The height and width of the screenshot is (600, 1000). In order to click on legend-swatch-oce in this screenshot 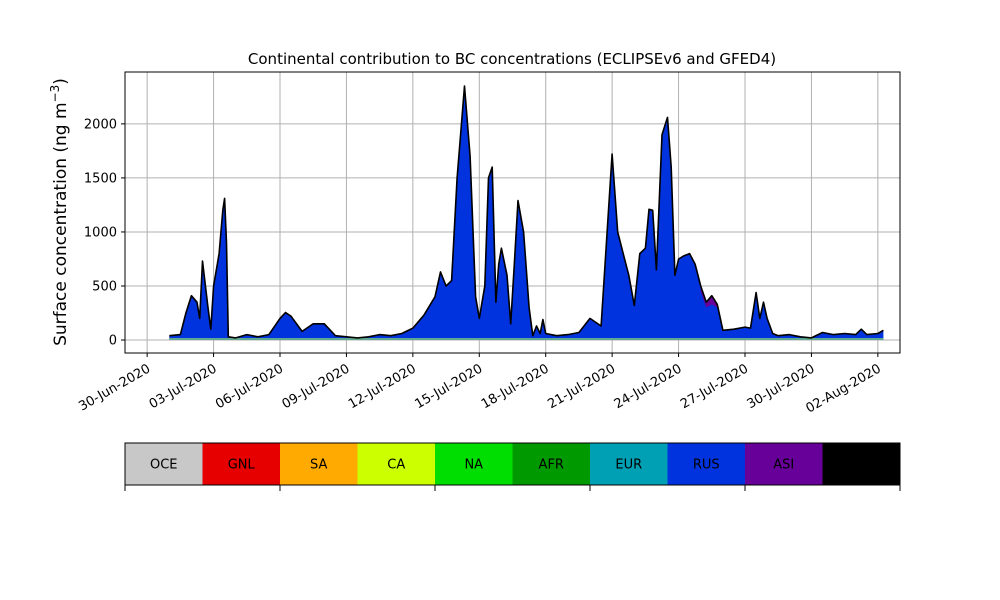, I will do `click(164, 464)`.